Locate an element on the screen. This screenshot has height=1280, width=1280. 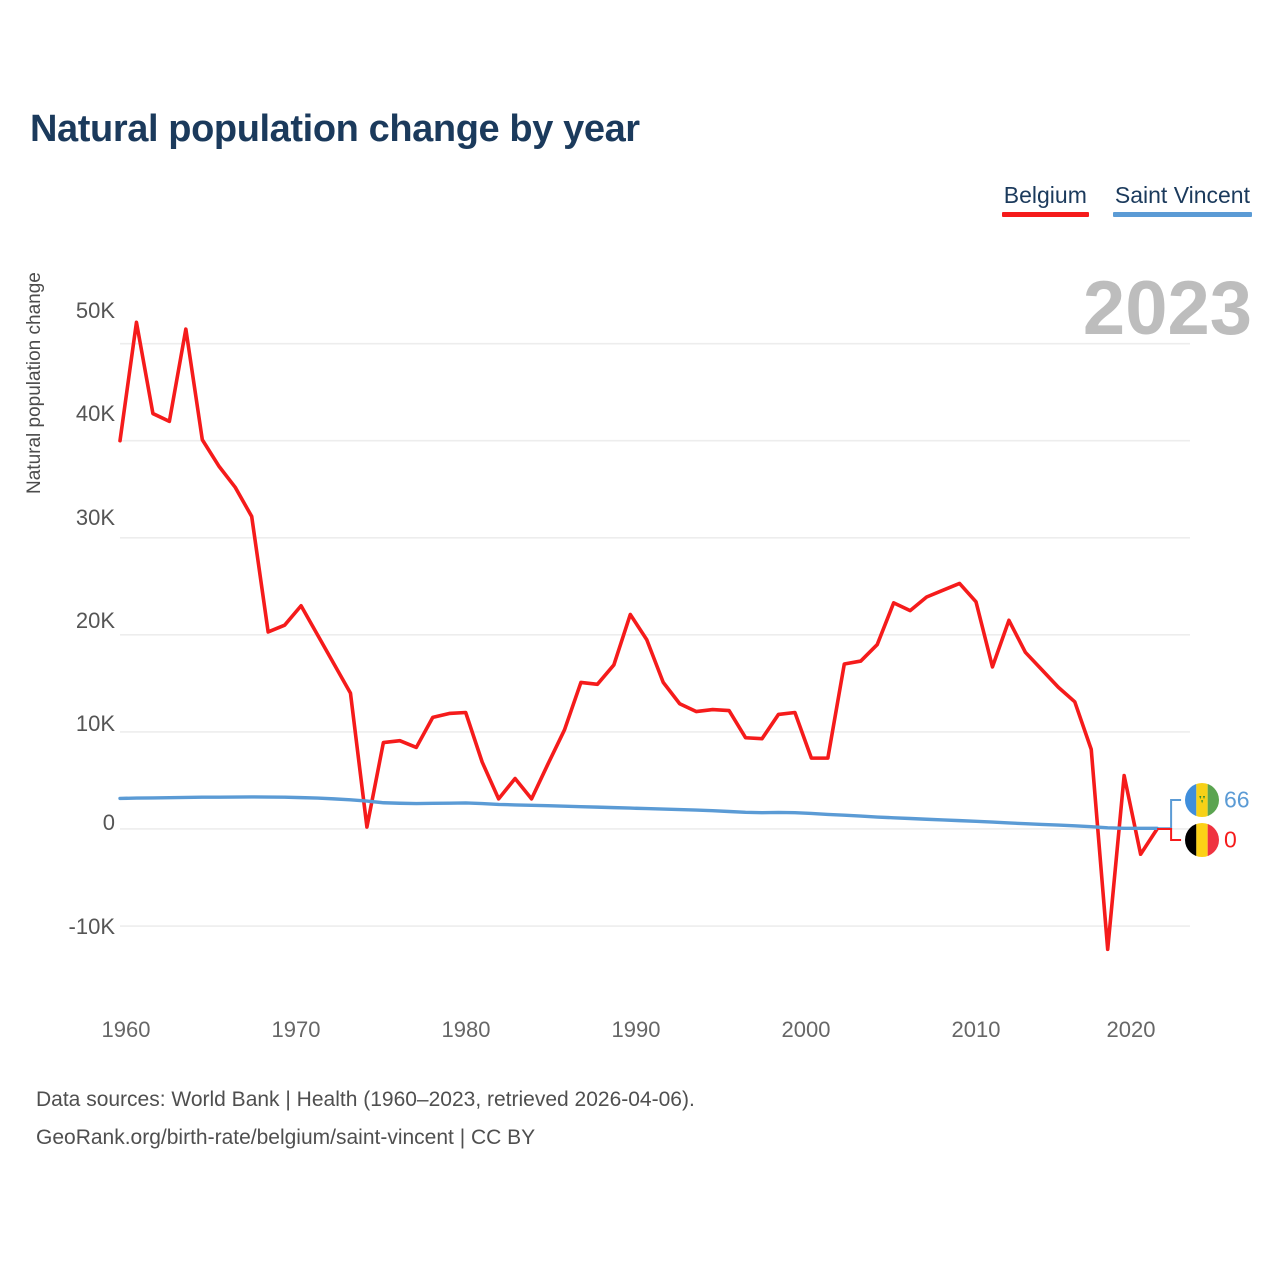
legend-item-belgium: Belgium is located at coordinates (1045, 199).